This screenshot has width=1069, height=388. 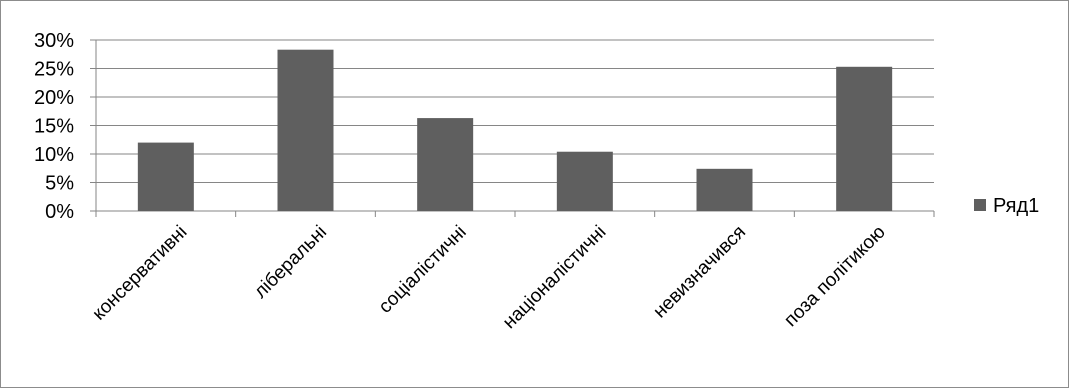 I want to click on legend: Ряд1, so click(x=1006, y=206).